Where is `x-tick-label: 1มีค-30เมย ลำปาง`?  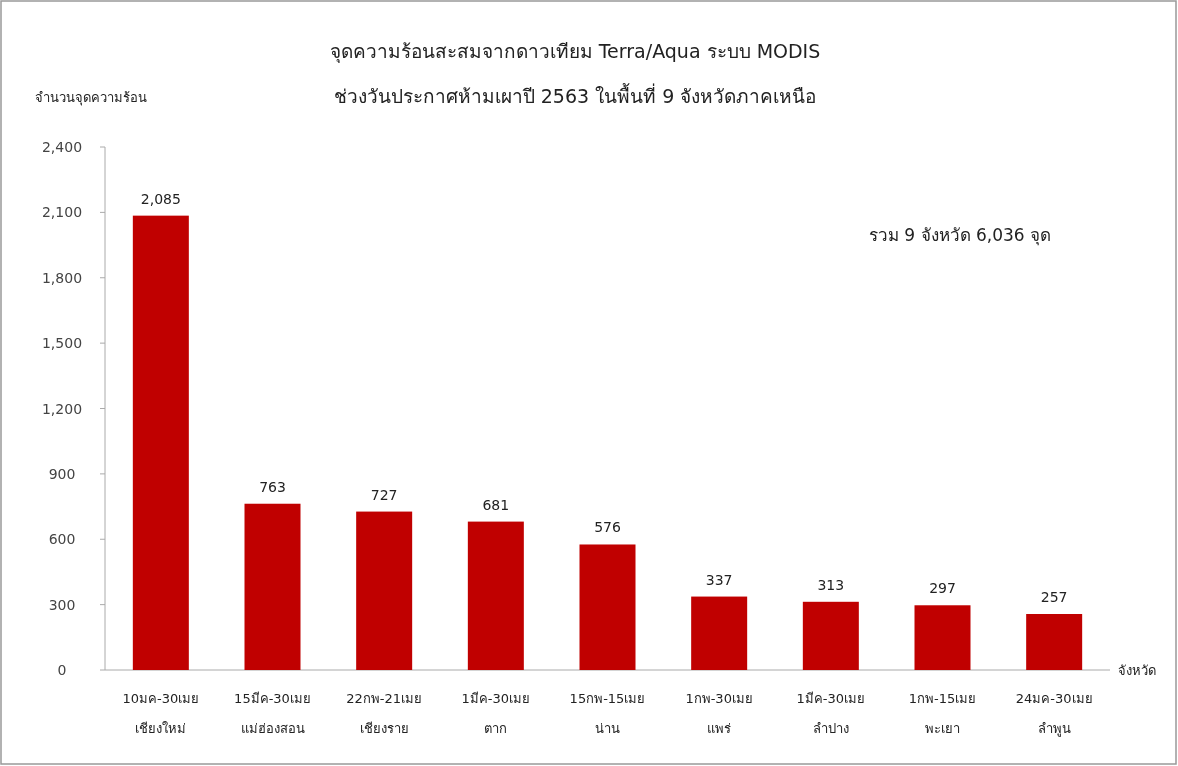 x-tick-label: 1มีค-30เมย ลำปาง is located at coordinates (831, 713).